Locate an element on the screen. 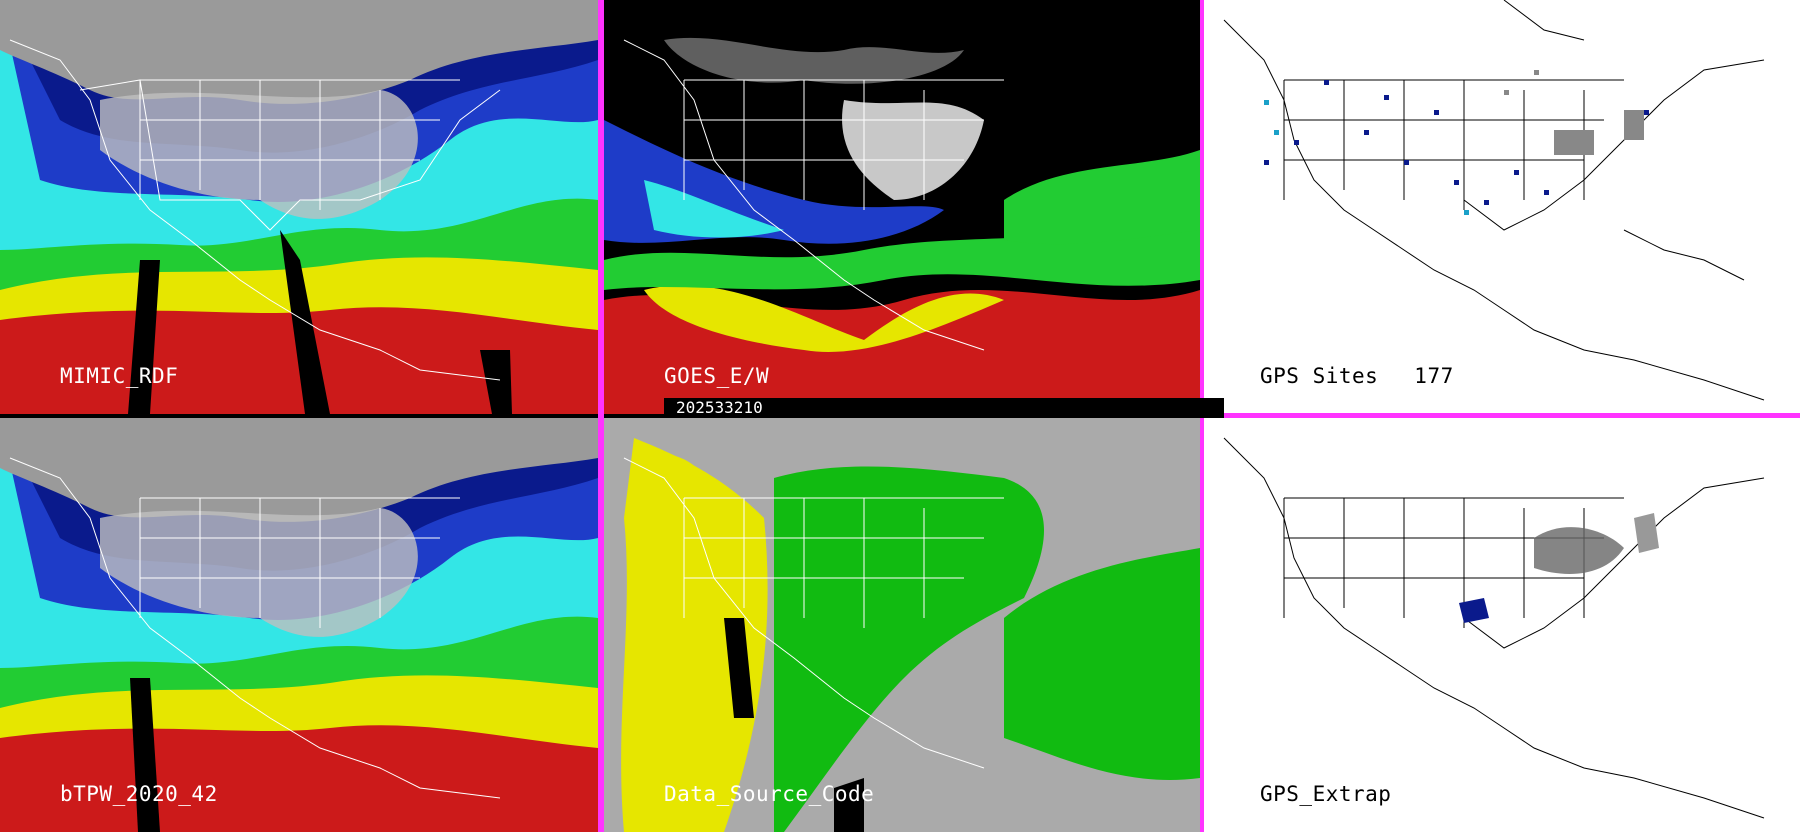  gps-sites-count: 177 is located at coordinates (1434, 376).